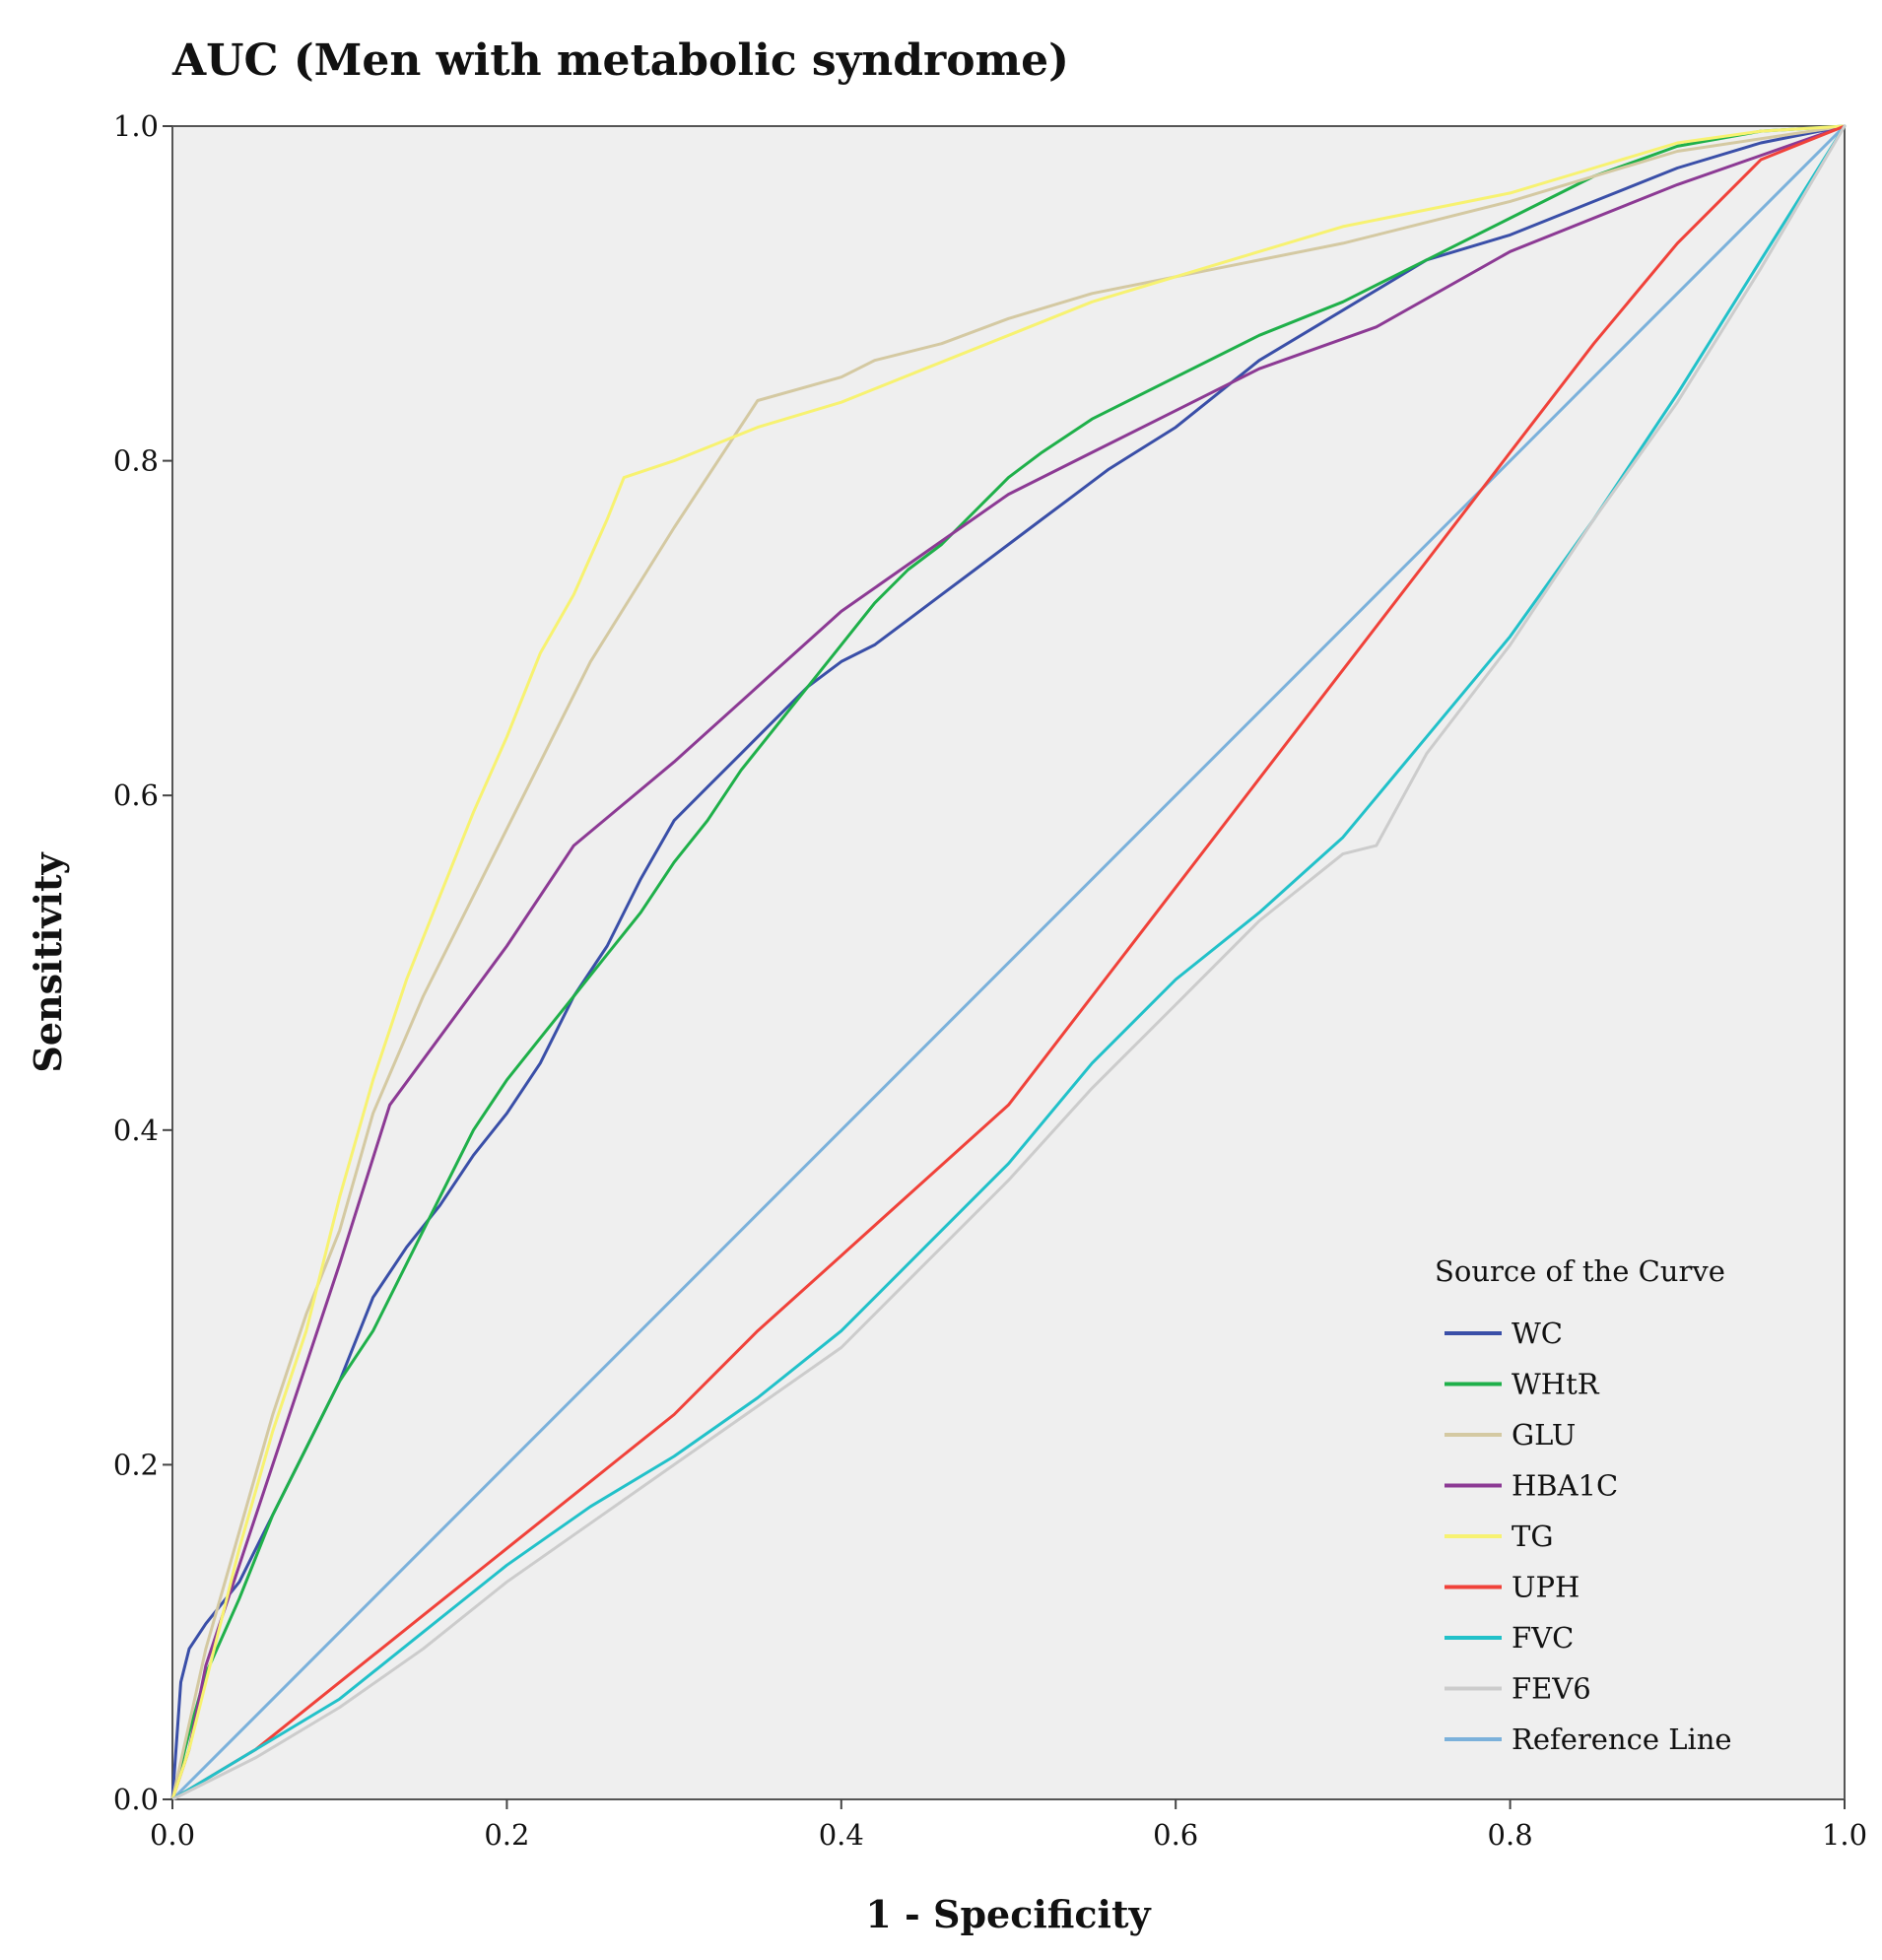 The image size is (1882, 1960). What do you see at coordinates (1533, 1536) in the screenshot?
I see `legend-label-tg: TG` at bounding box center [1533, 1536].